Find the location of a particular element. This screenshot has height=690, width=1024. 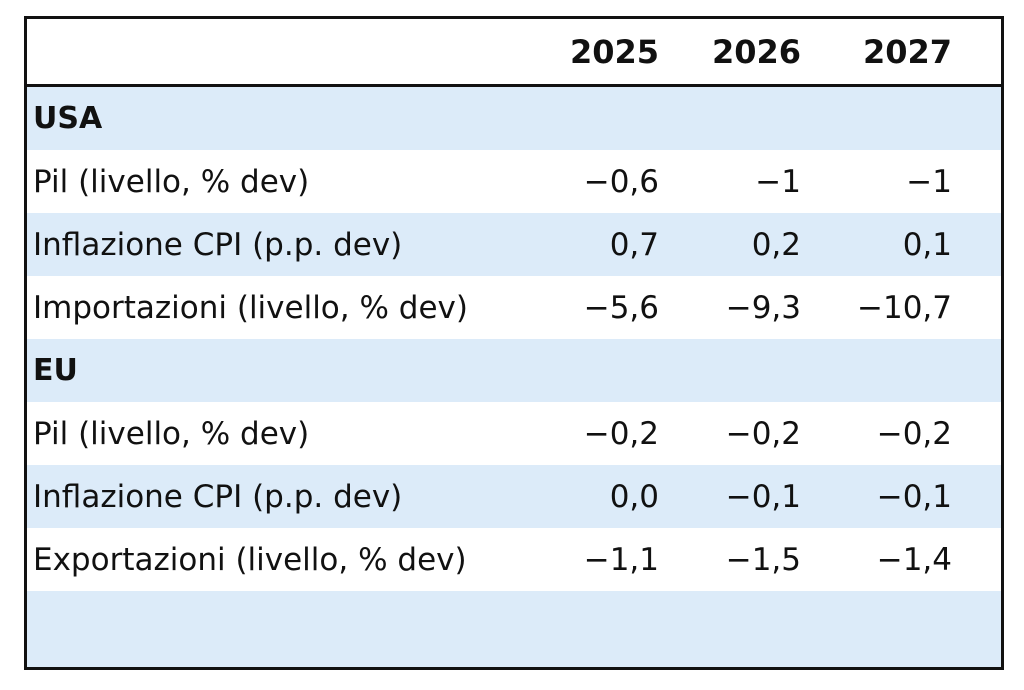

column-header-2026: 2026 is located at coordinates (756, 51).